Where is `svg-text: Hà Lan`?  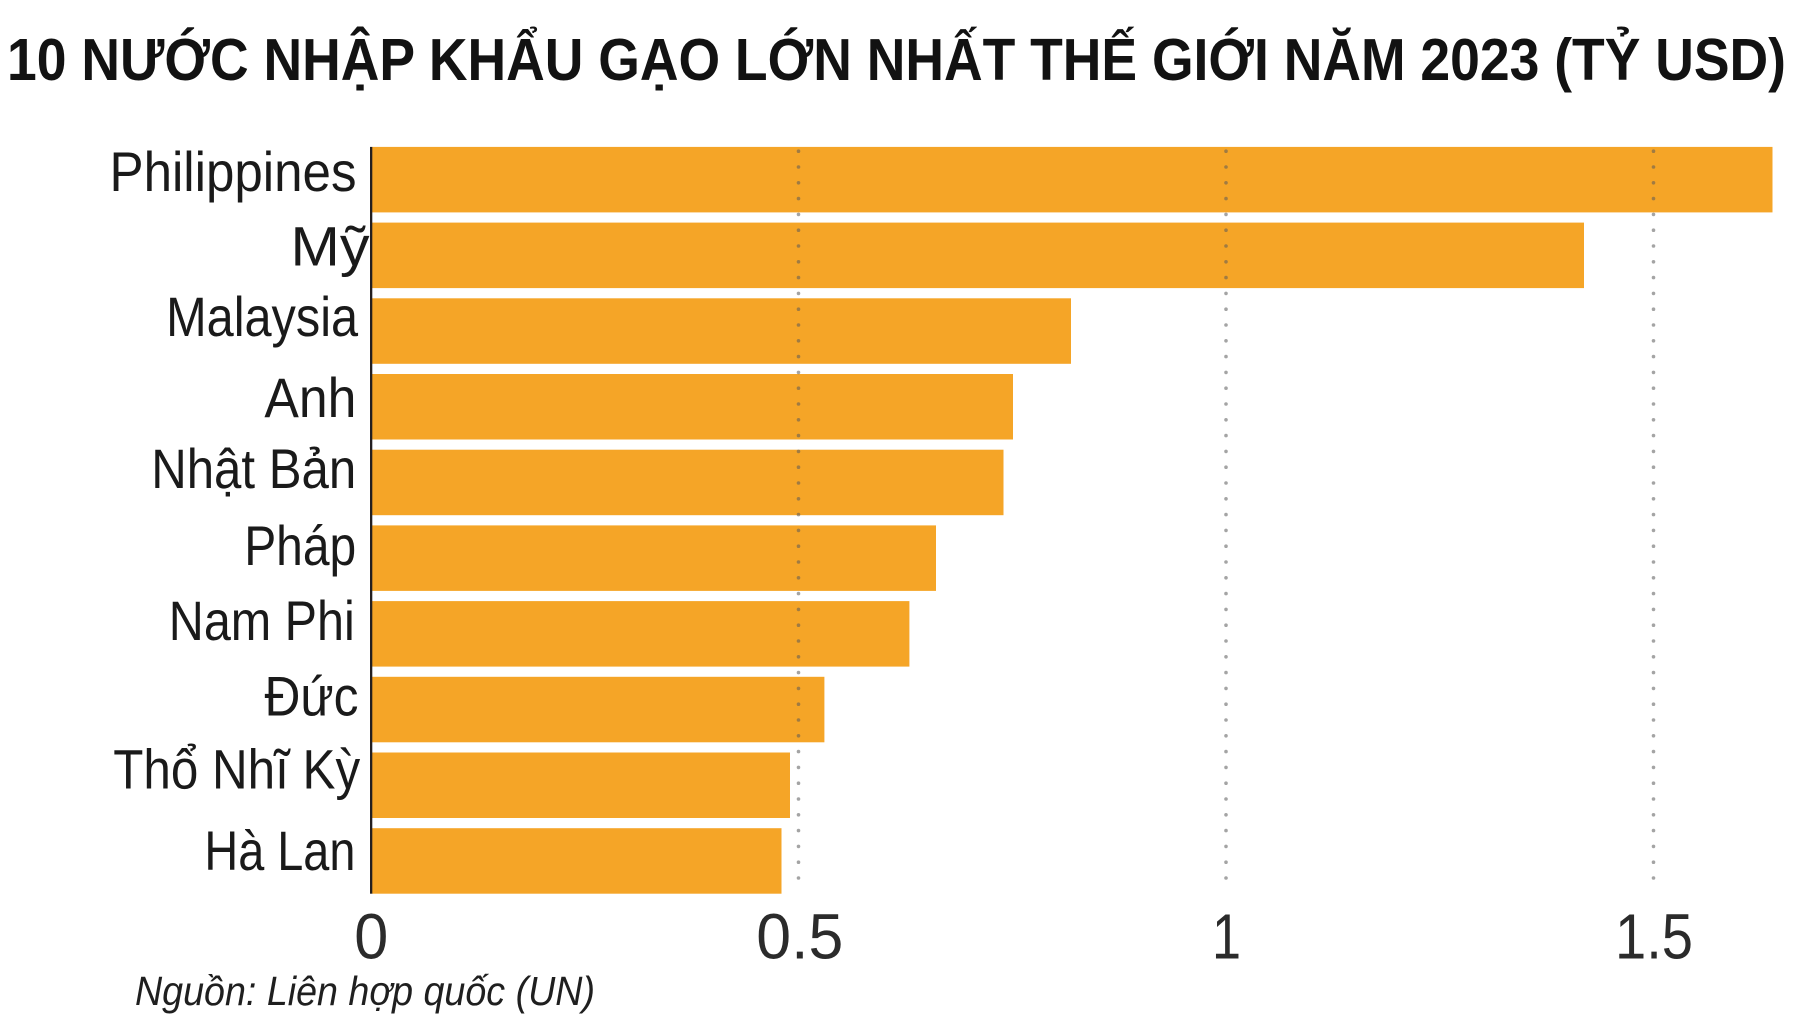 svg-text: Hà Lan is located at coordinates (279, 850).